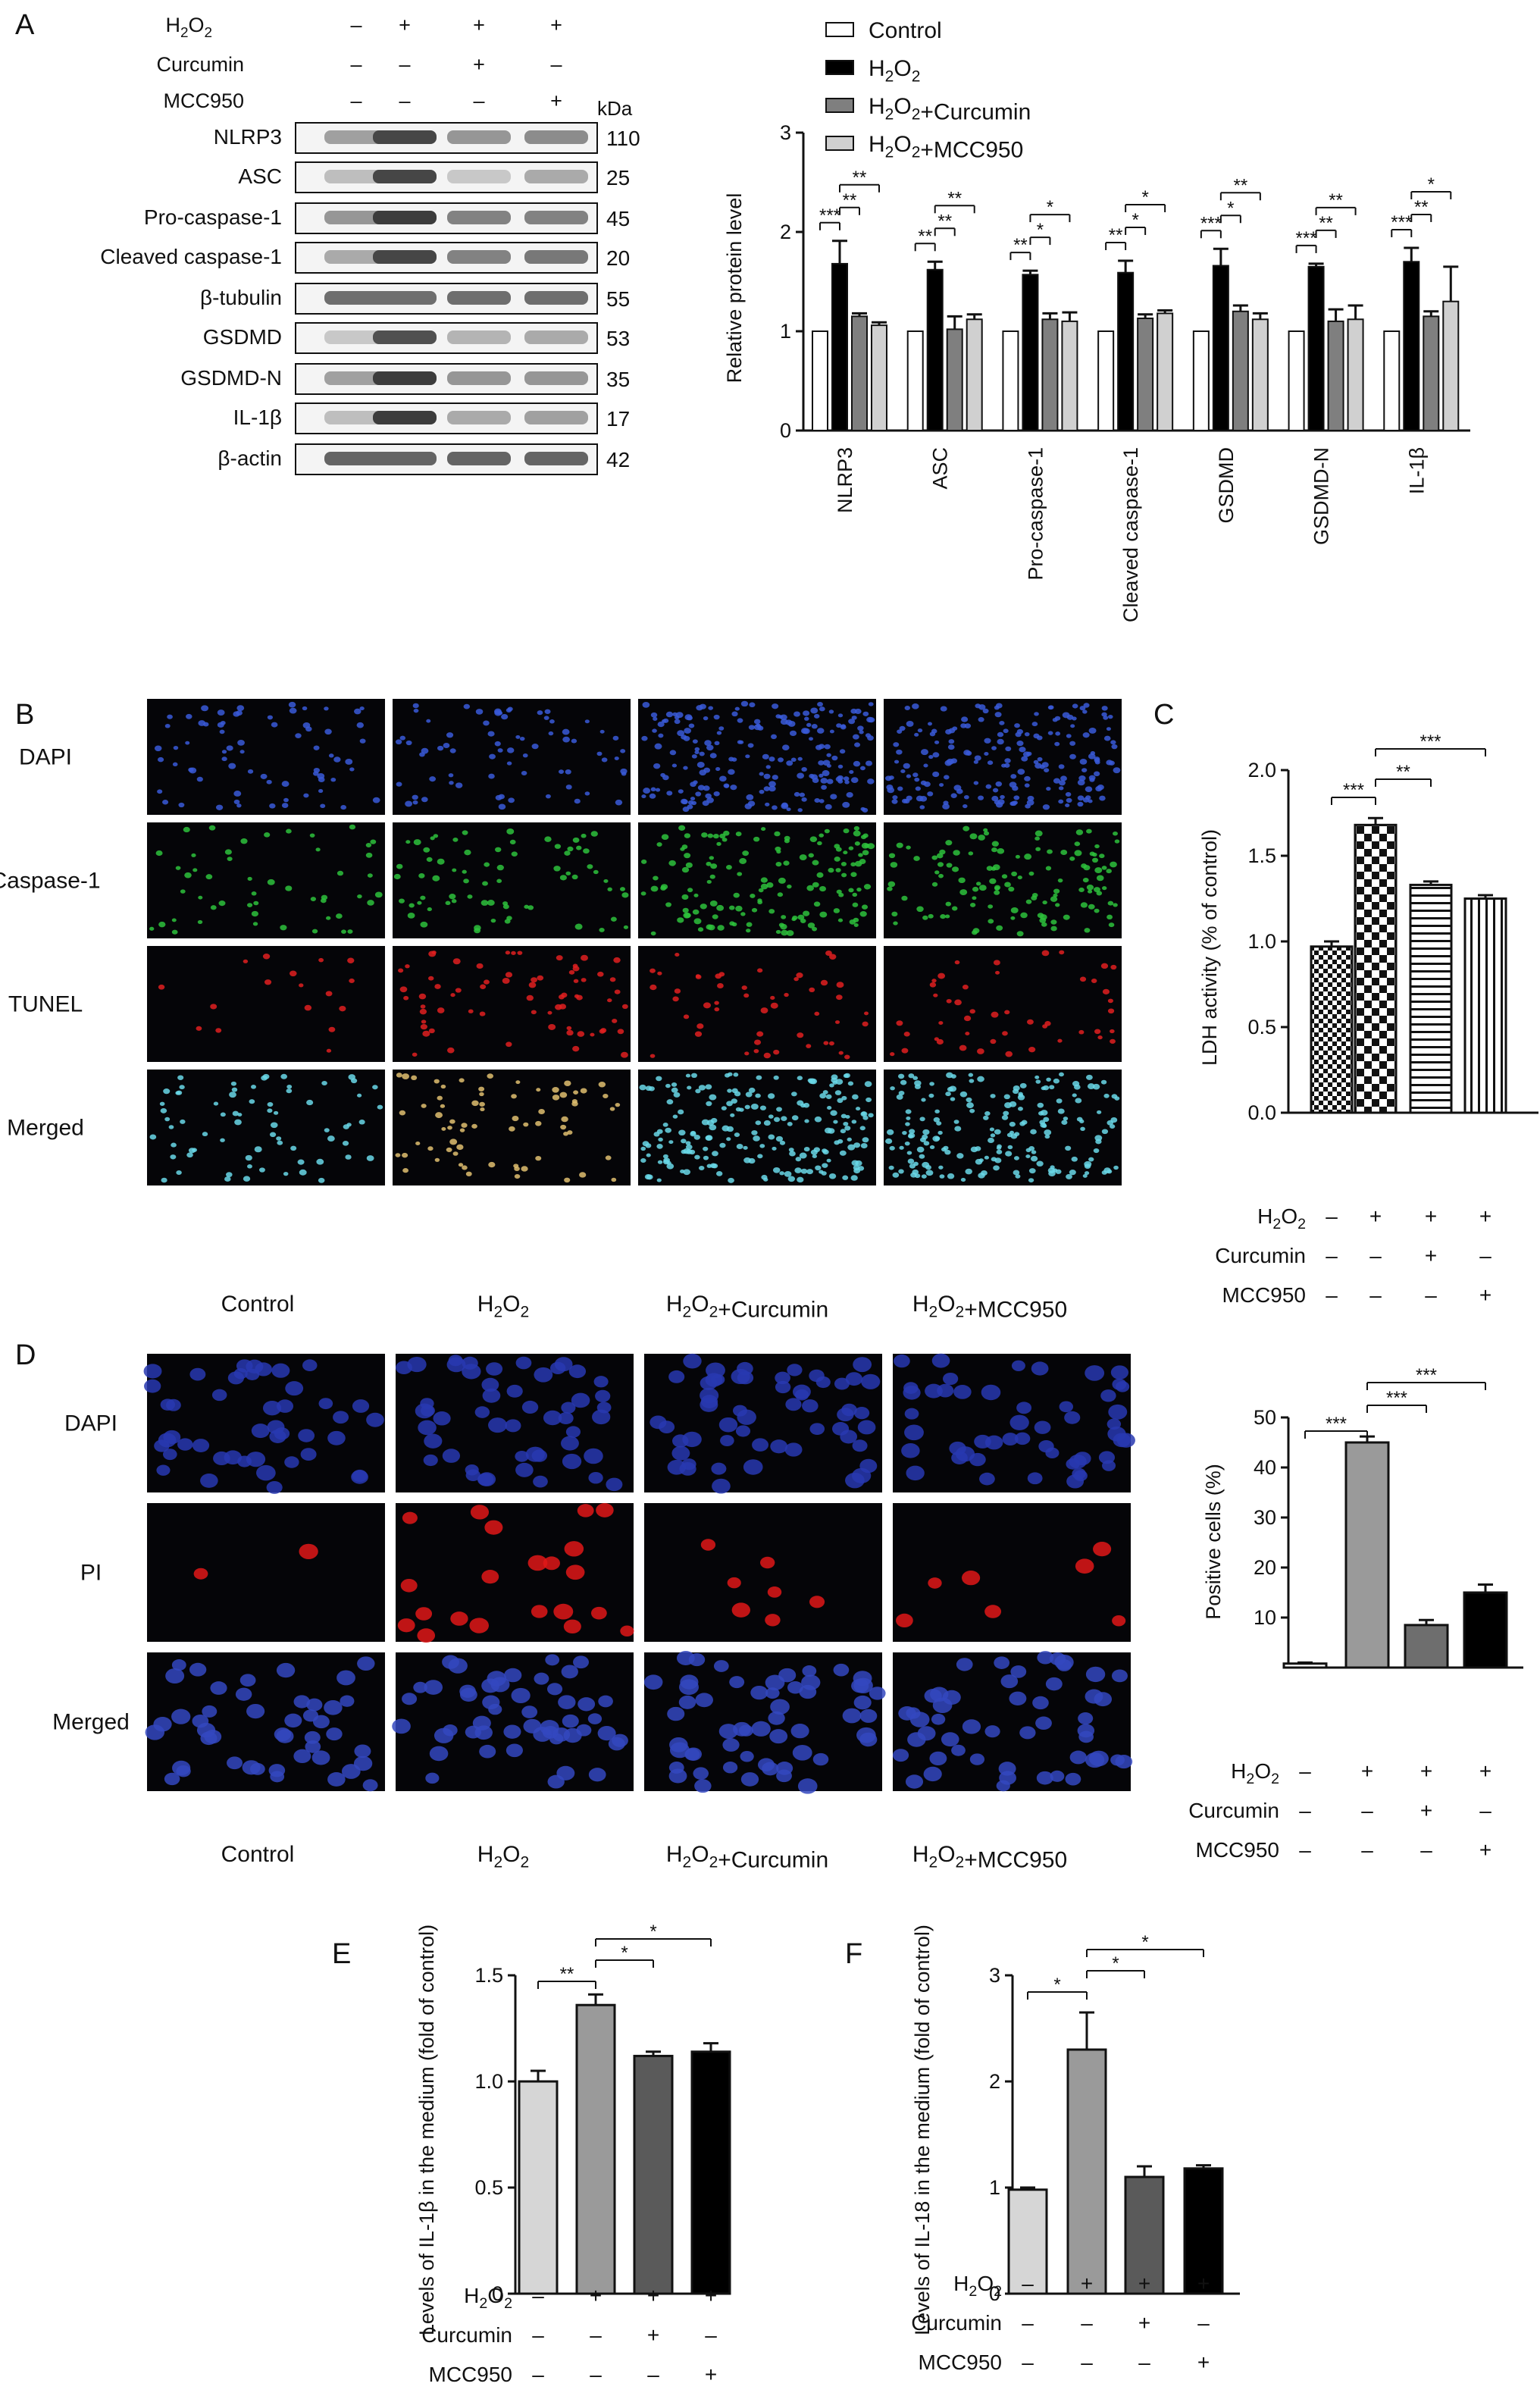 This screenshot has height=2396, width=1540. What do you see at coordinates (1255, 1773) in the screenshot?
I see `chartD-treatment-label: H2O2` at bounding box center [1255, 1773].